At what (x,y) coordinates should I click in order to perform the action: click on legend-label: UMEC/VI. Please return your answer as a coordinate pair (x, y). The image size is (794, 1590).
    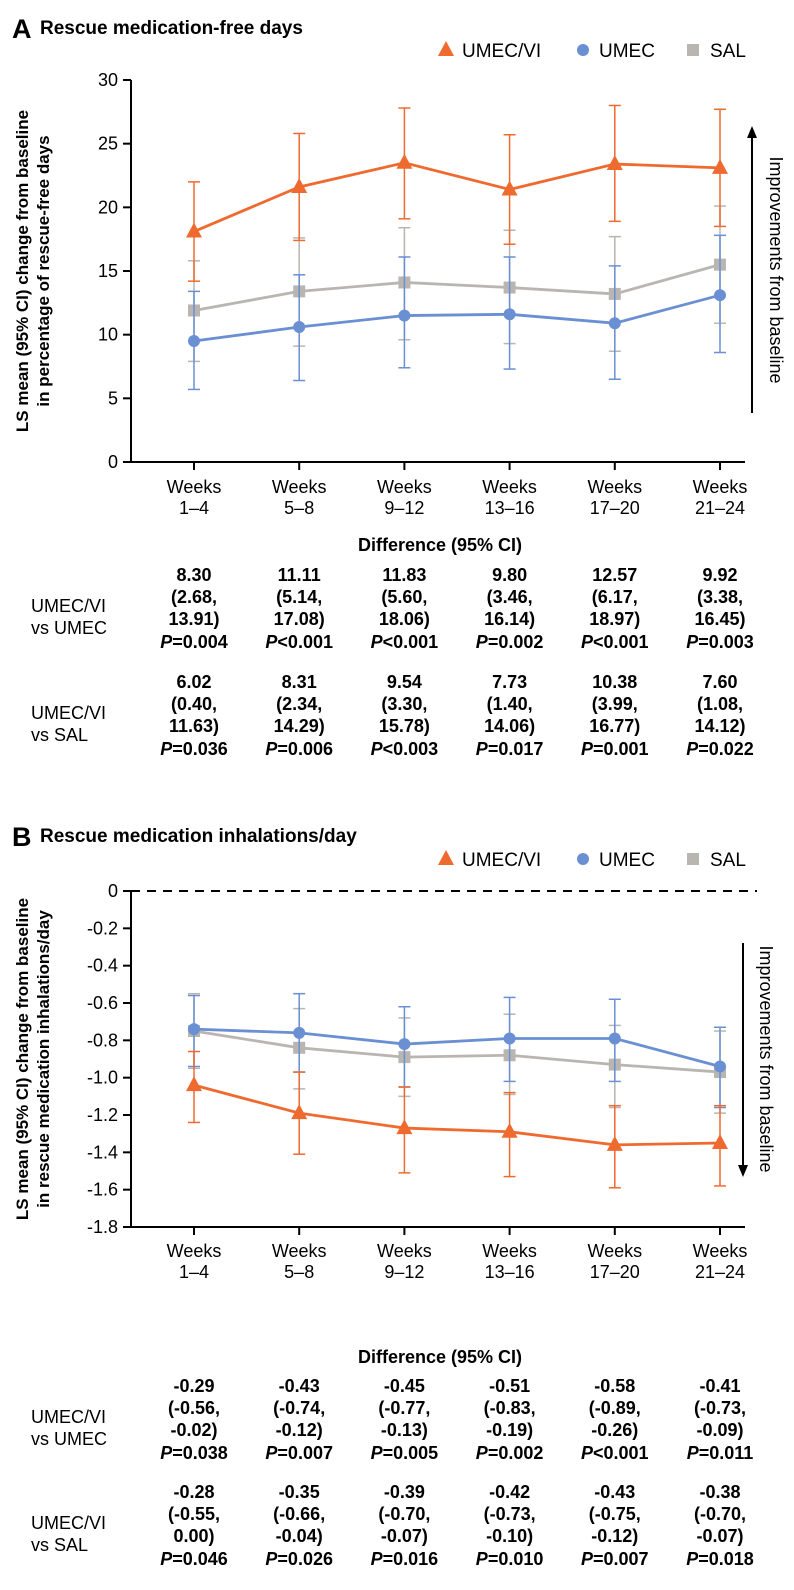
    Looking at the image, I should click on (501, 860).